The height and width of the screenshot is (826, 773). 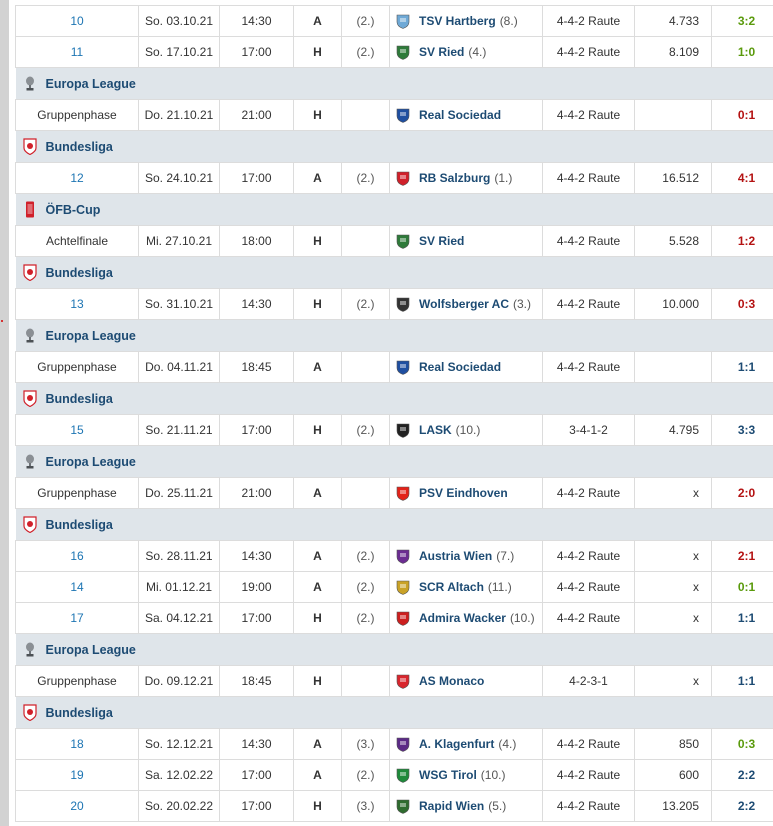 What do you see at coordinates (746, 52) in the screenshot?
I see `result-cell-text: 1:0` at bounding box center [746, 52].